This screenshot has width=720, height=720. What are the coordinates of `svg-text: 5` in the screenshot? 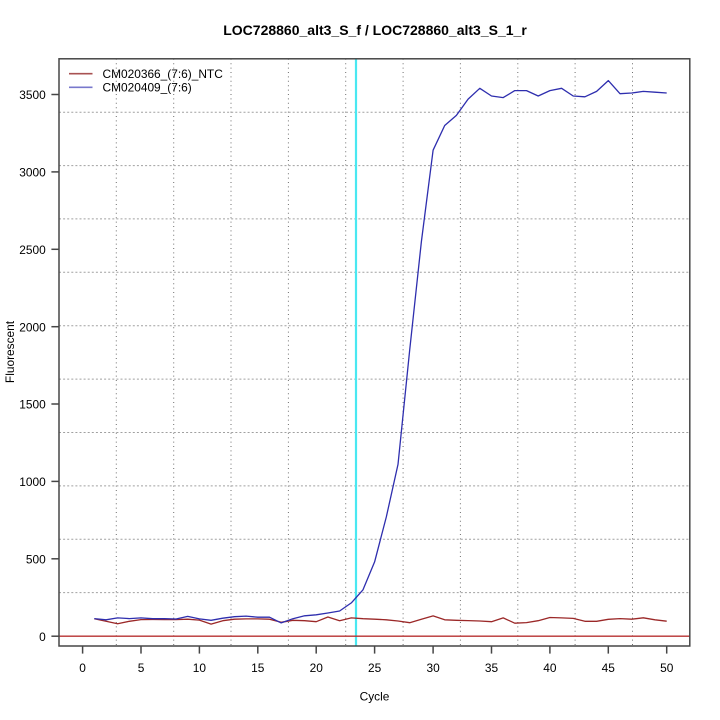 It's located at (141, 668).